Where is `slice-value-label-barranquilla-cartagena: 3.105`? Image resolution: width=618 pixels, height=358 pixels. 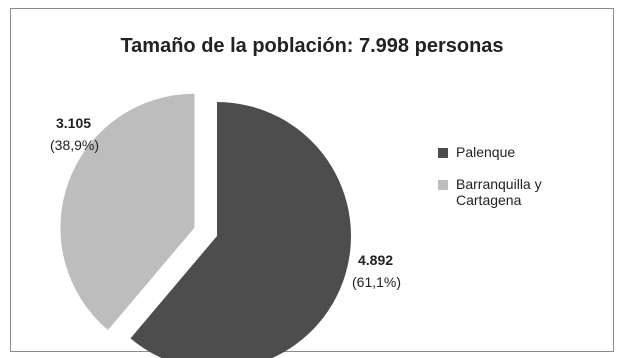
slice-value-label-barranquilla-cartagena: 3.105 is located at coordinates (73, 123).